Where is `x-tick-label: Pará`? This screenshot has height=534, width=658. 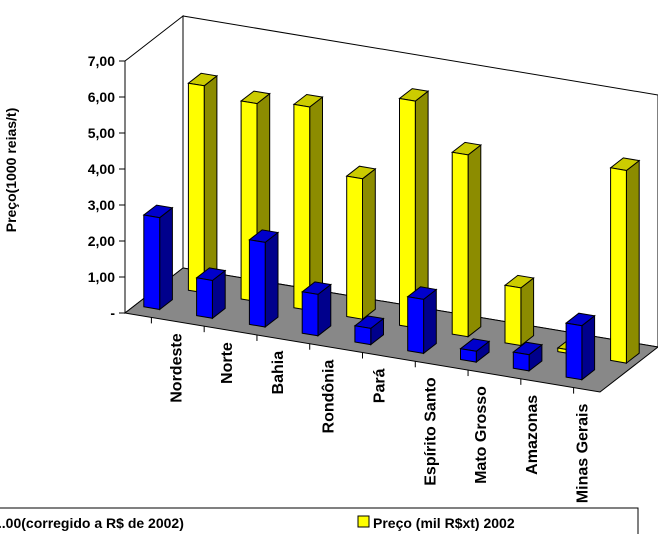 x-tick-label: Pará is located at coordinates (380, 385).